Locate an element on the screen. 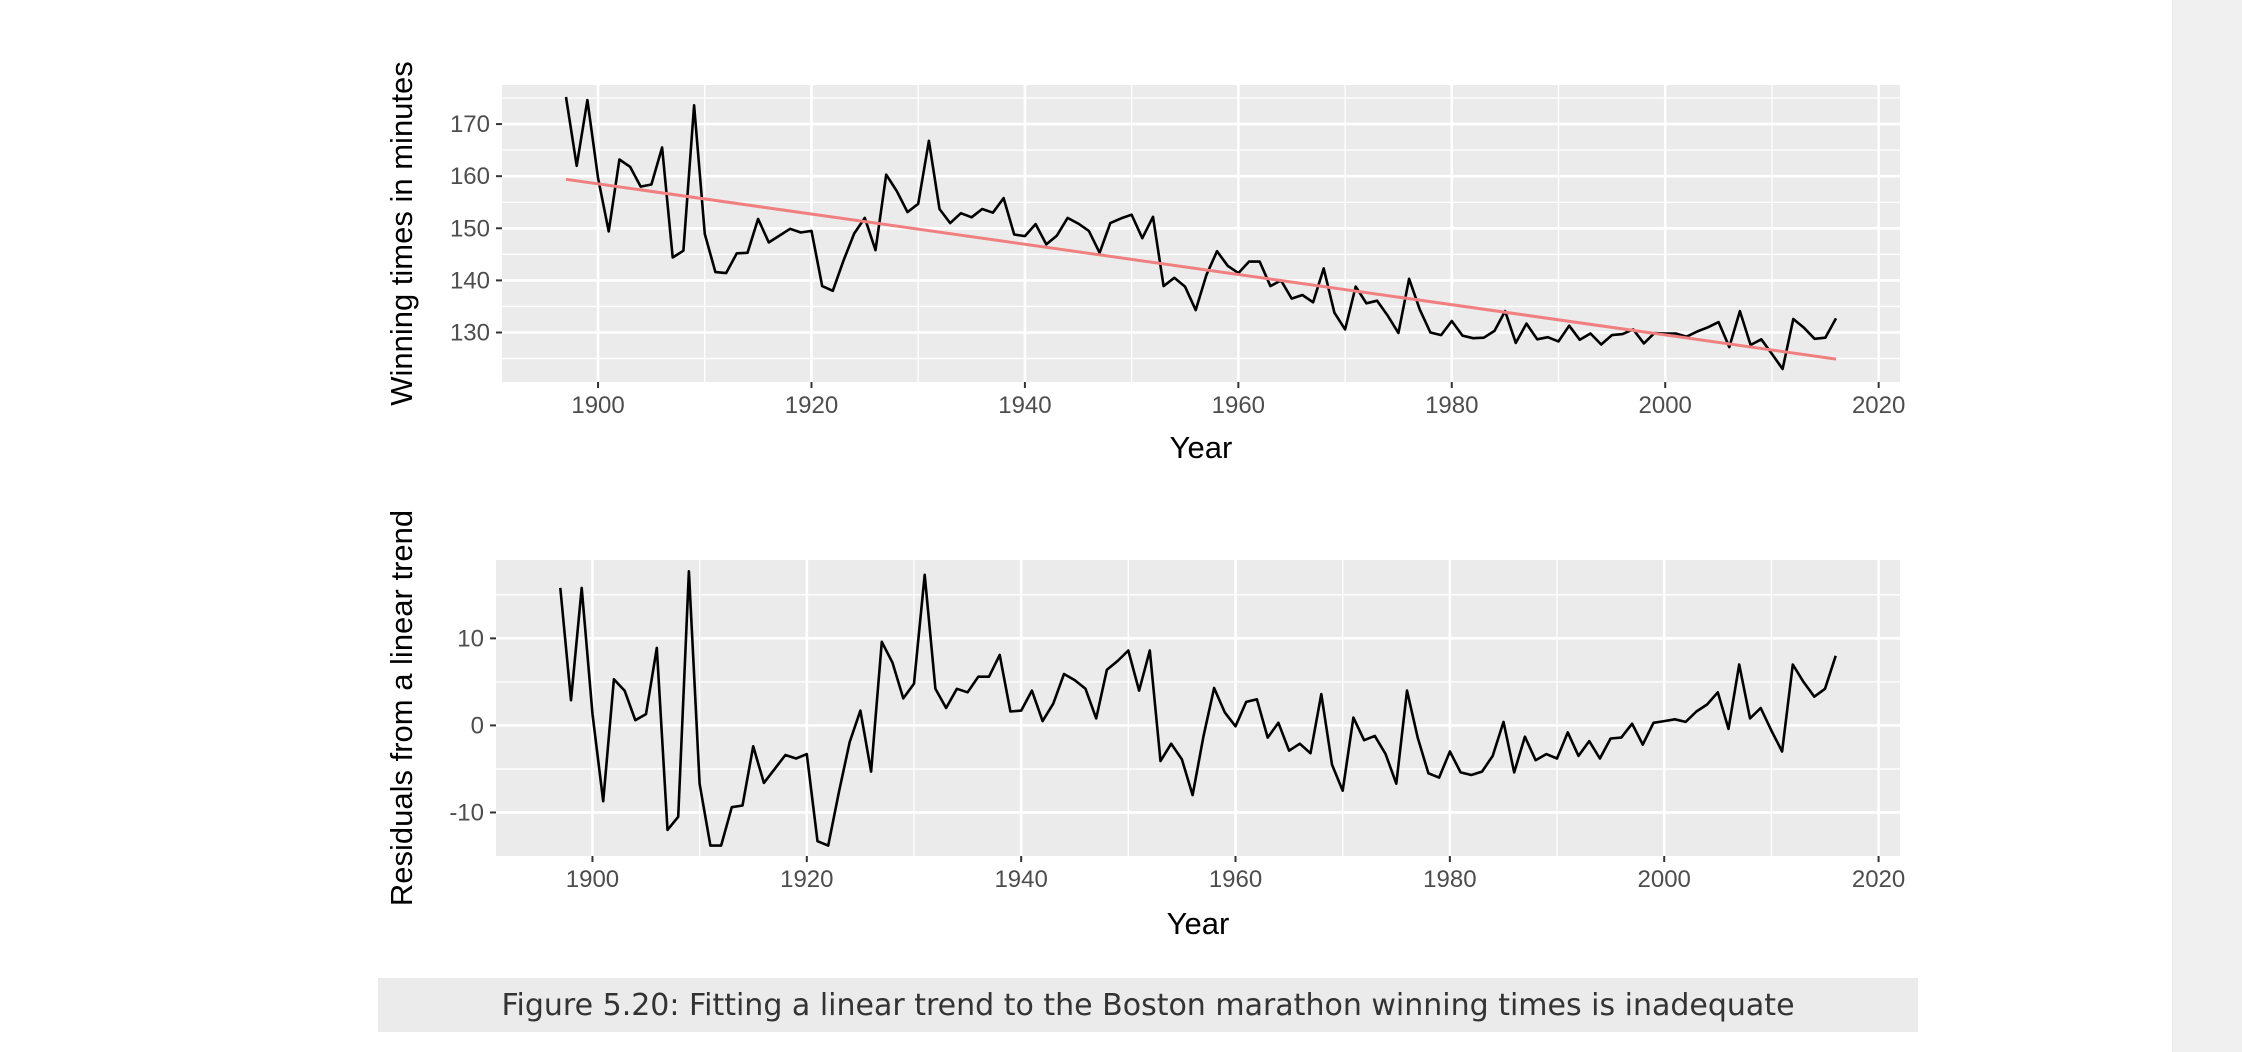 The height and width of the screenshot is (1052, 2242). y-tick-label: 160 is located at coordinates (470, 176).